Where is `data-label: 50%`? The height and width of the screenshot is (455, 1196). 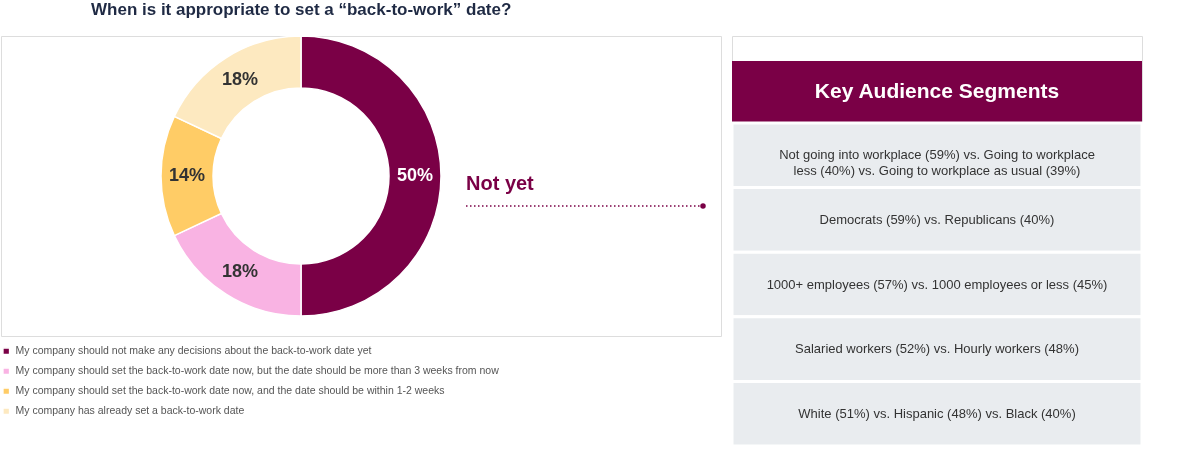 data-label: 50% is located at coordinates (415, 175).